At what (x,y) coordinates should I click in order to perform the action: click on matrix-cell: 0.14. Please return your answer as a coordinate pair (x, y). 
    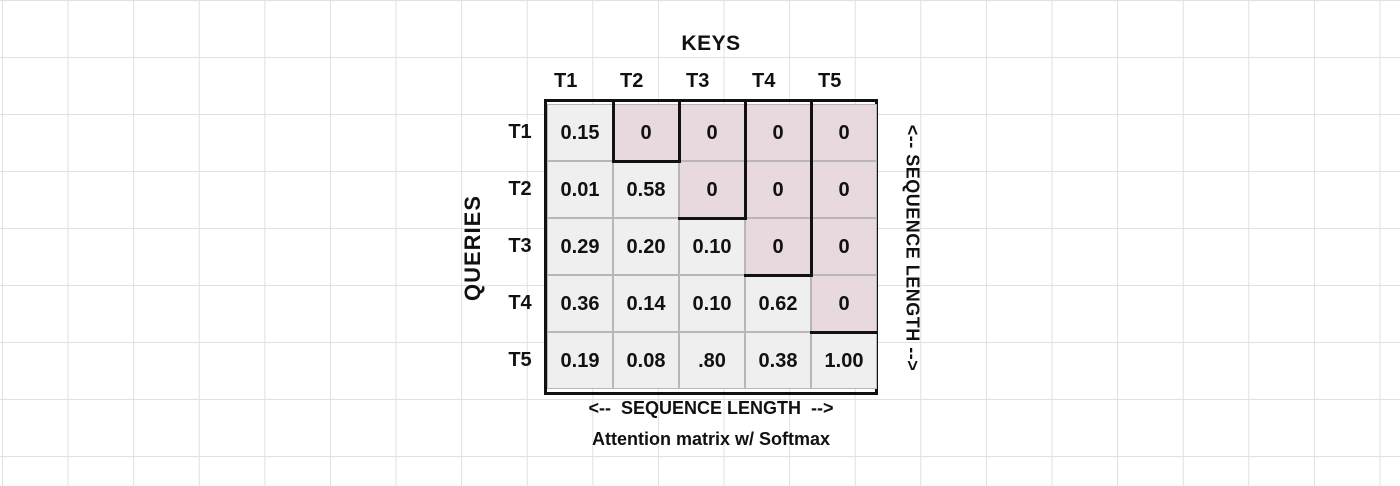
    Looking at the image, I should click on (646, 303).